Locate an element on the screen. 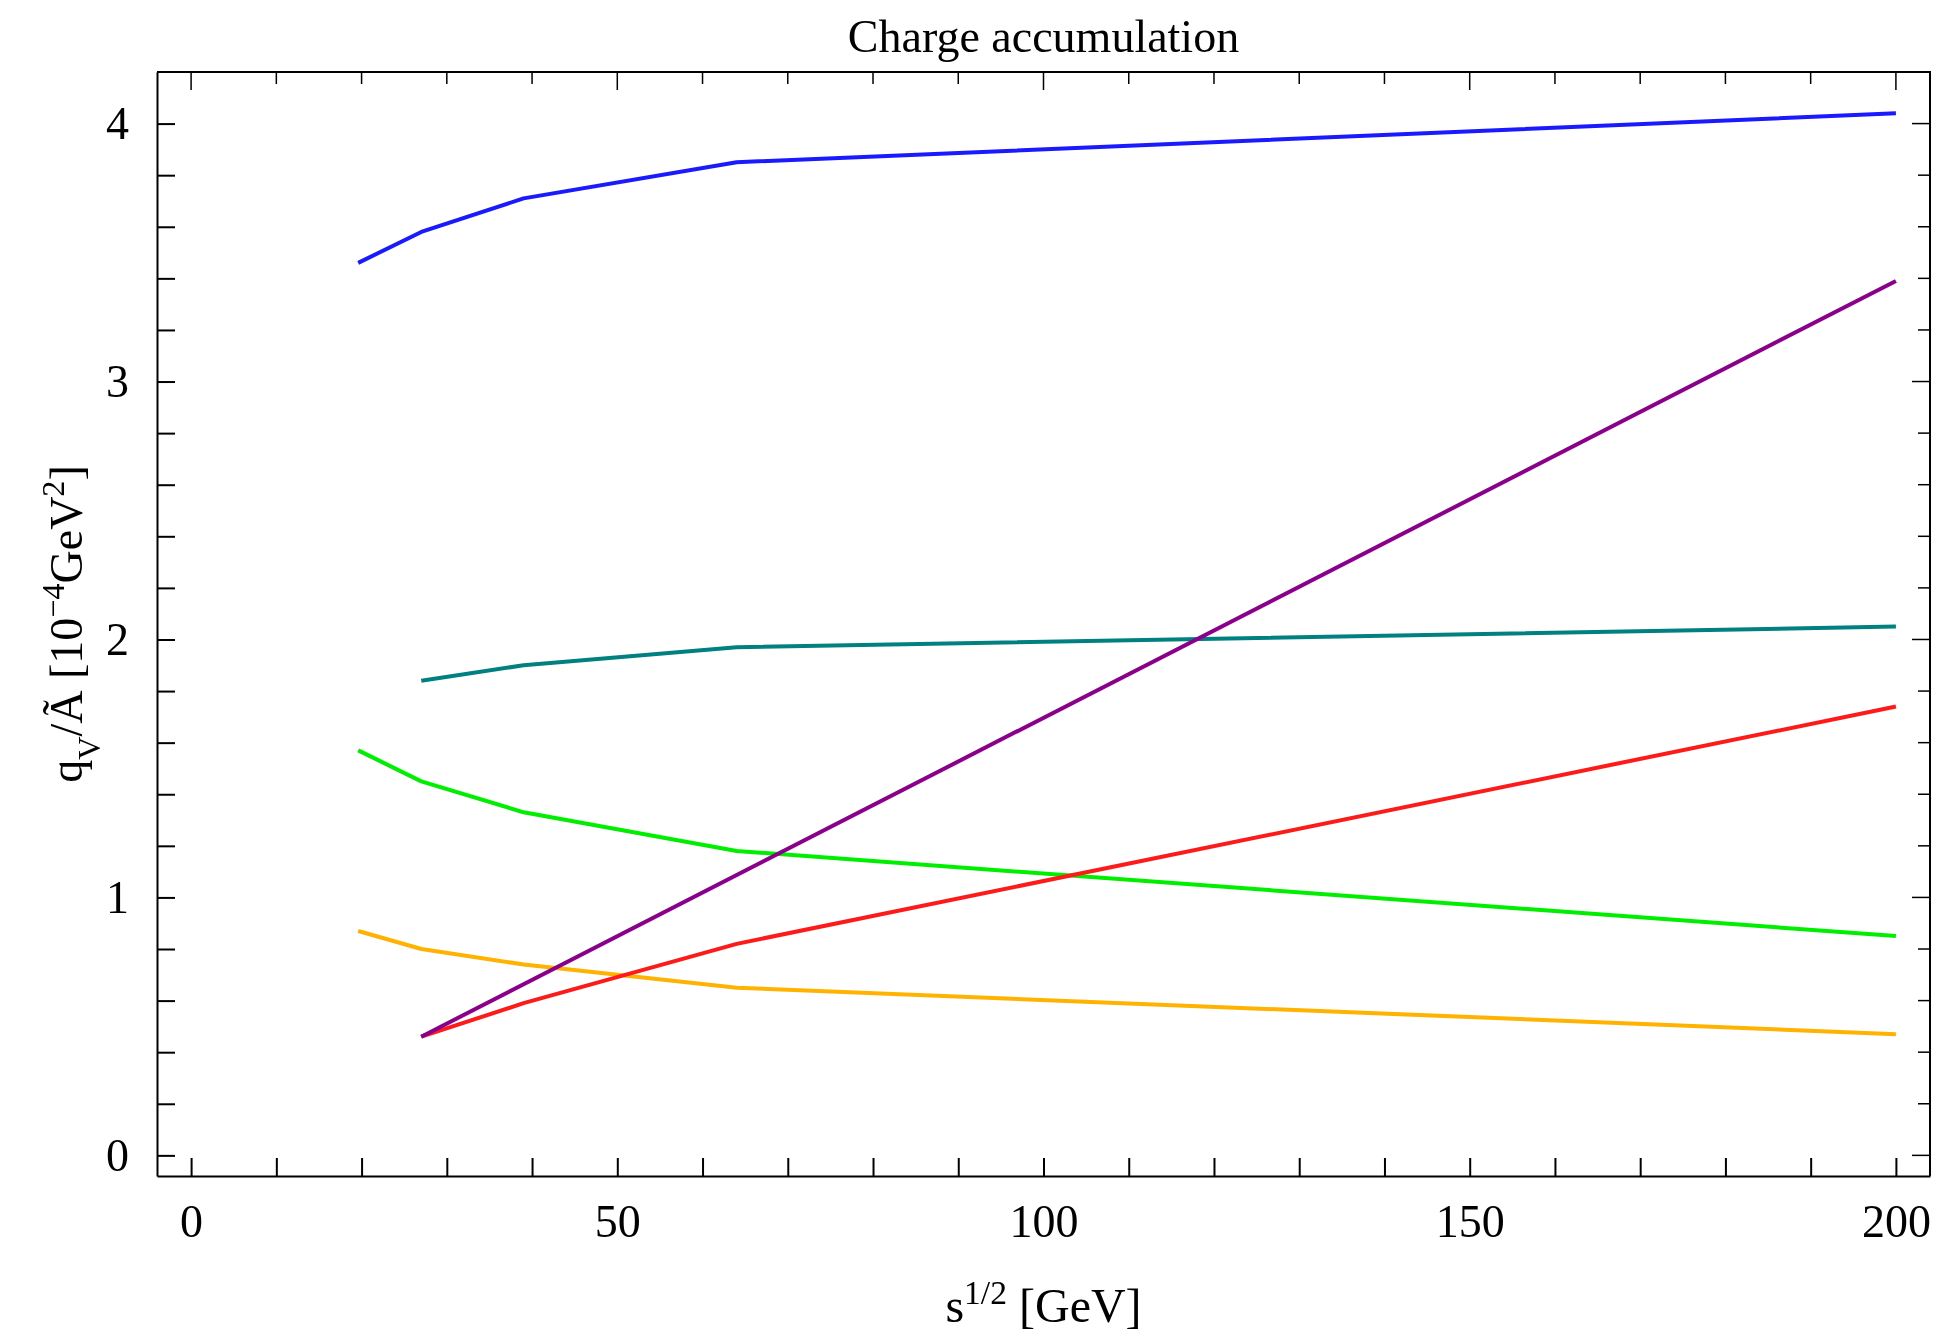  x-tick-label: 150 is located at coordinates (1470, 1221).